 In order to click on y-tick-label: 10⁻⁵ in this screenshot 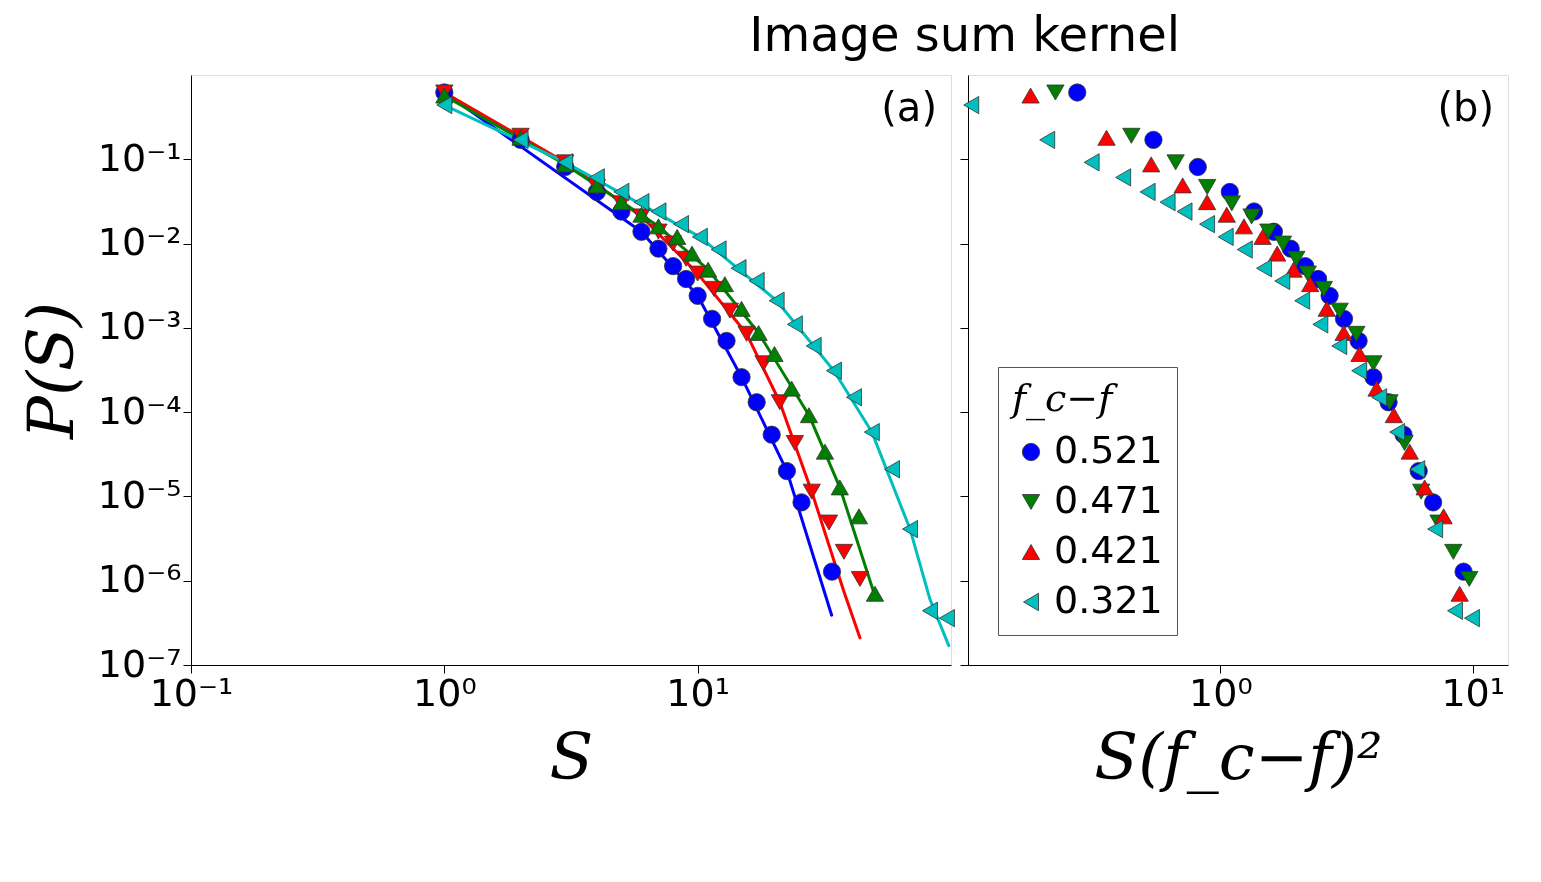, I will do `click(139, 494)`.